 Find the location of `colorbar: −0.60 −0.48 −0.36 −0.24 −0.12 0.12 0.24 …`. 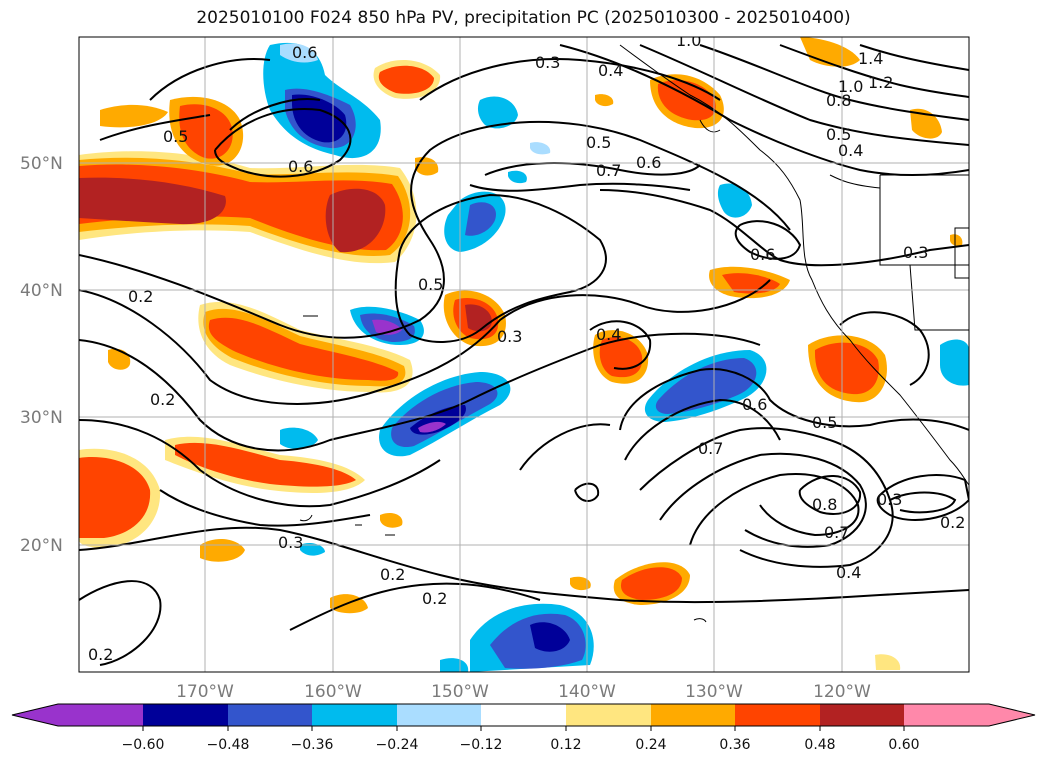

colorbar: −0.60 −0.48 −0.36 −0.24 −0.12 0.12 0.24 … is located at coordinates (523, 728).